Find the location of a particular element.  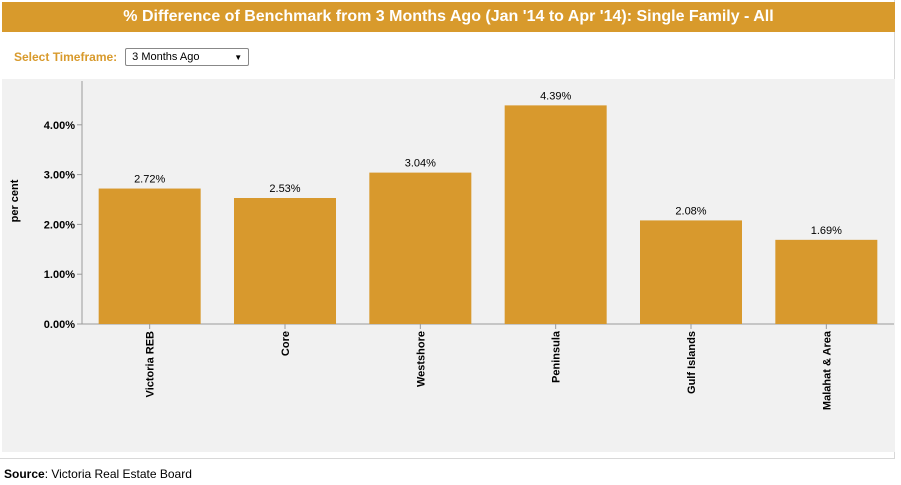

timeframe-select-value: 3 Months Ago is located at coordinates (166, 57).